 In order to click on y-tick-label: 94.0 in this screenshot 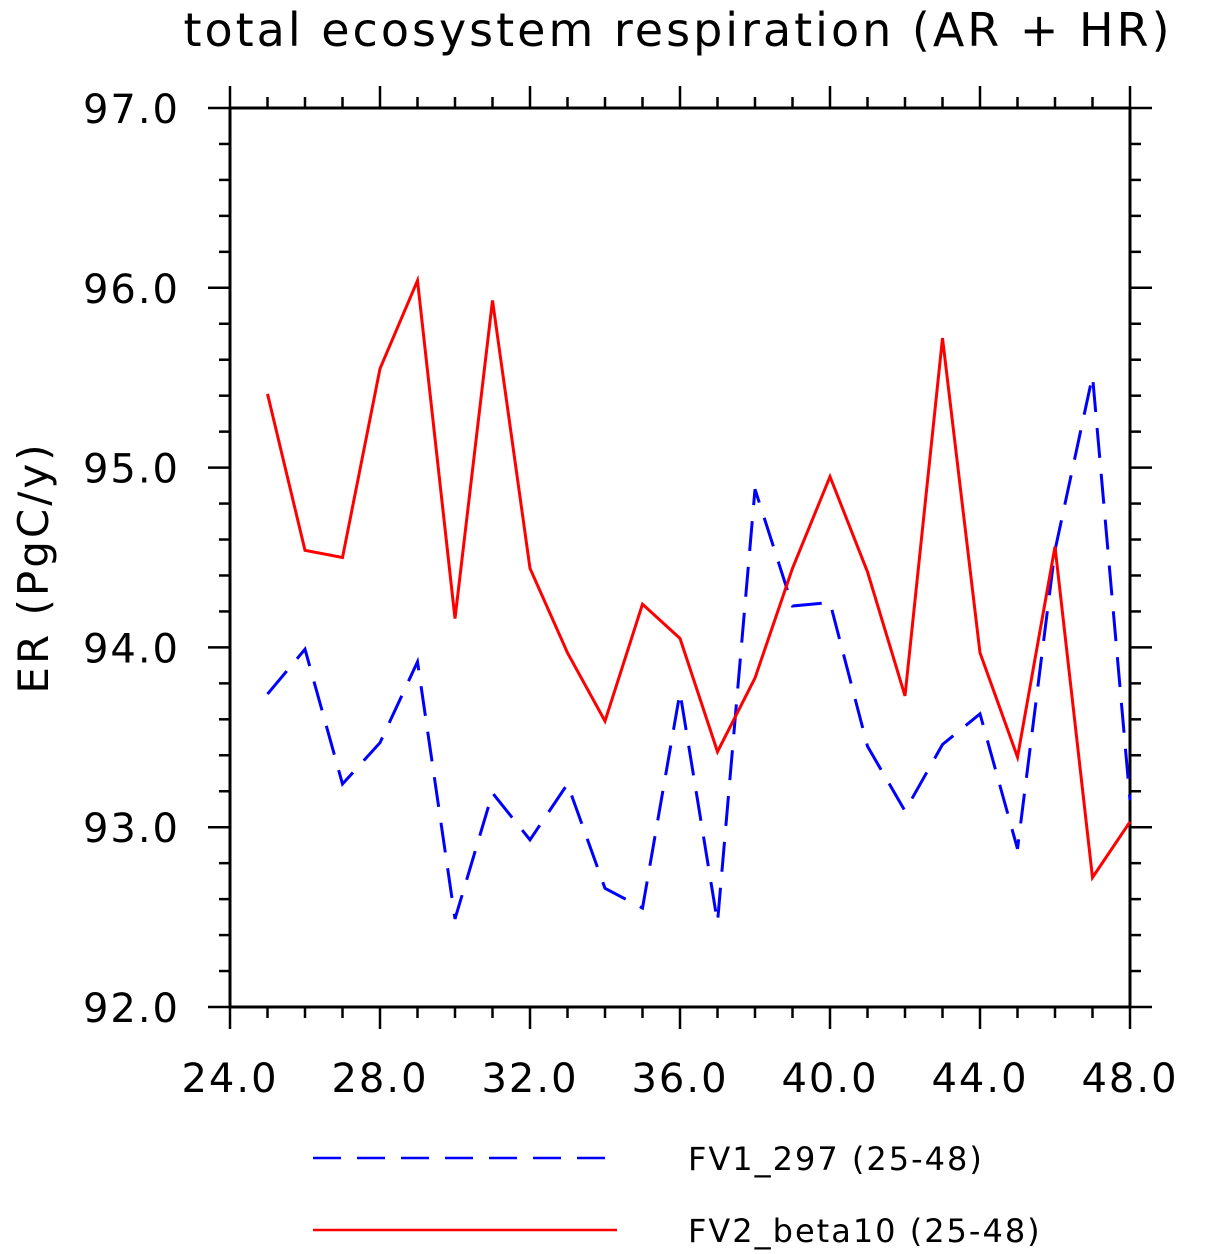, I will do `click(131, 649)`.